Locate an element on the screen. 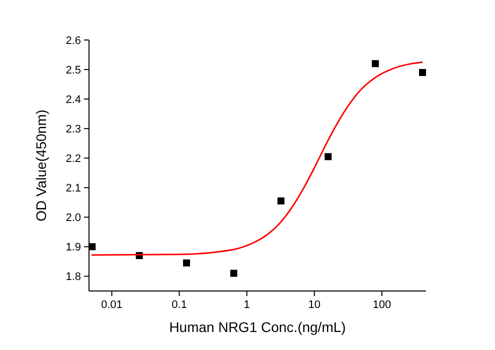 The width and height of the screenshot is (495, 350). y-tick-label: 2.5 is located at coordinates (73, 70).